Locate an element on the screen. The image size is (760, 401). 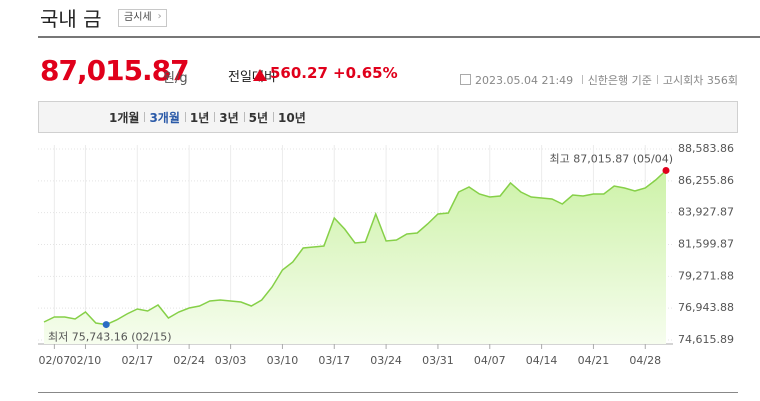
x-tick-label: 02/24 is located at coordinates (189, 360).